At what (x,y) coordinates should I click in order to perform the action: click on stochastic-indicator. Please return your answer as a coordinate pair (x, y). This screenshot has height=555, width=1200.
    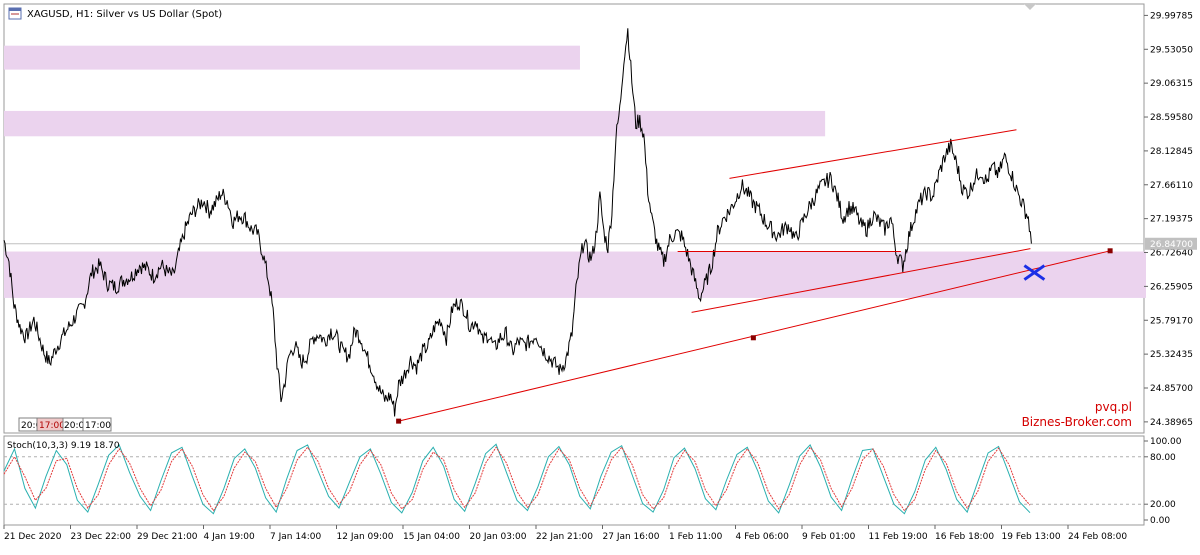
    Looking at the image, I should click on (573, 479).